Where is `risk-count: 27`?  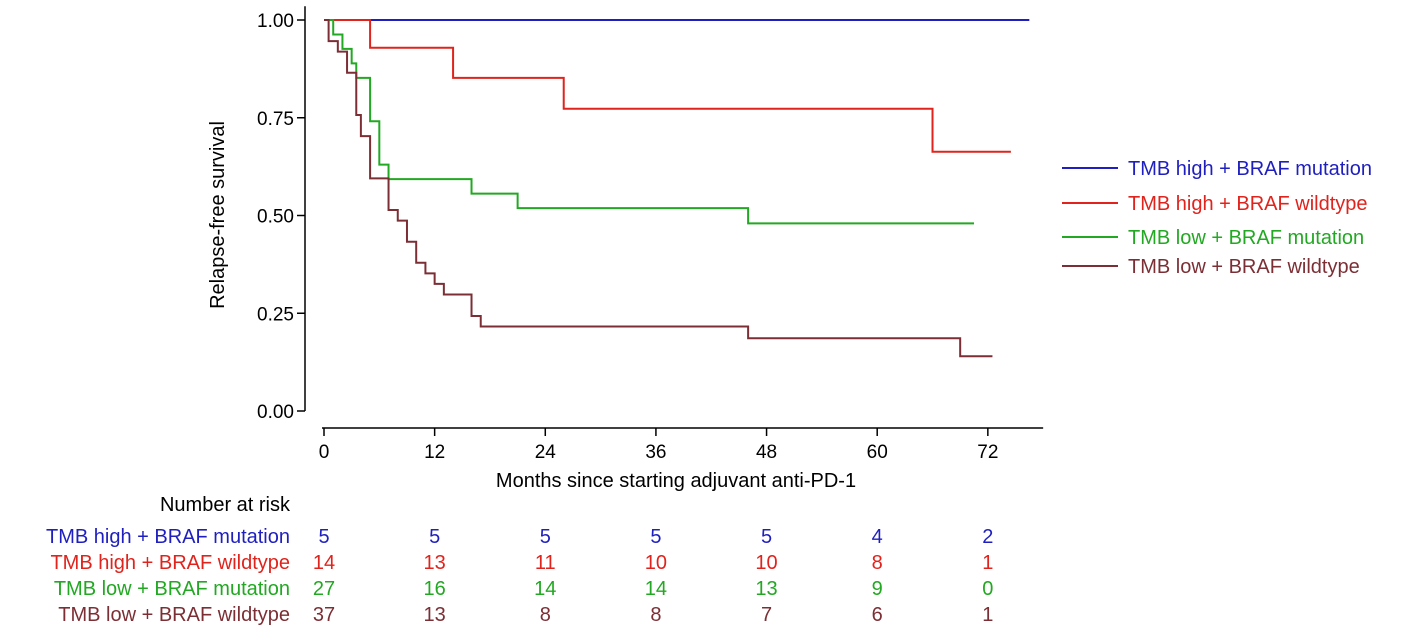 risk-count: 27 is located at coordinates (324, 589).